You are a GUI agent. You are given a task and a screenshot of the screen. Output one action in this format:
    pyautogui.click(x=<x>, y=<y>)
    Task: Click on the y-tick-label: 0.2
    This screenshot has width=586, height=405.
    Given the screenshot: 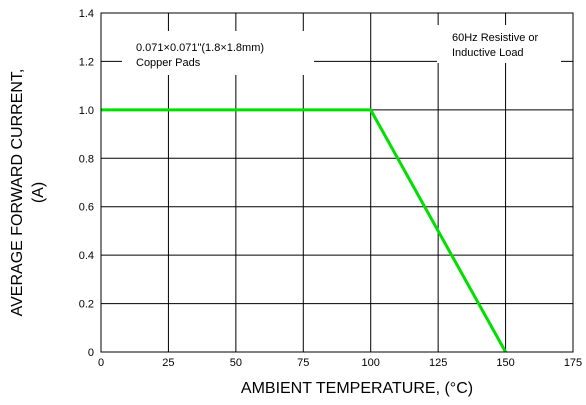 What is the action you would take?
    pyautogui.click(x=86, y=305)
    